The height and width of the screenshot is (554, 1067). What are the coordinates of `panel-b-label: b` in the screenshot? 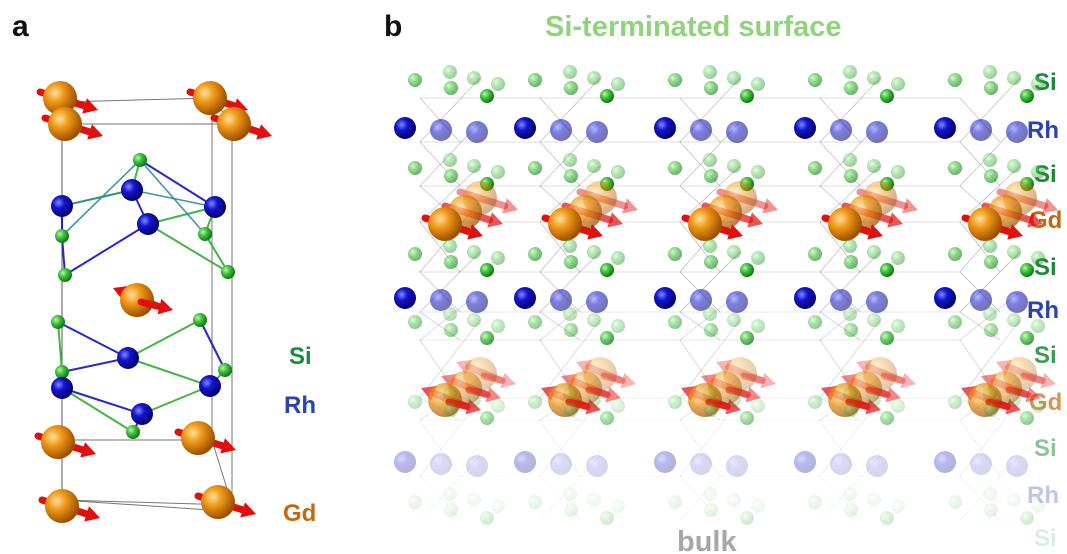 It's located at (393, 26).